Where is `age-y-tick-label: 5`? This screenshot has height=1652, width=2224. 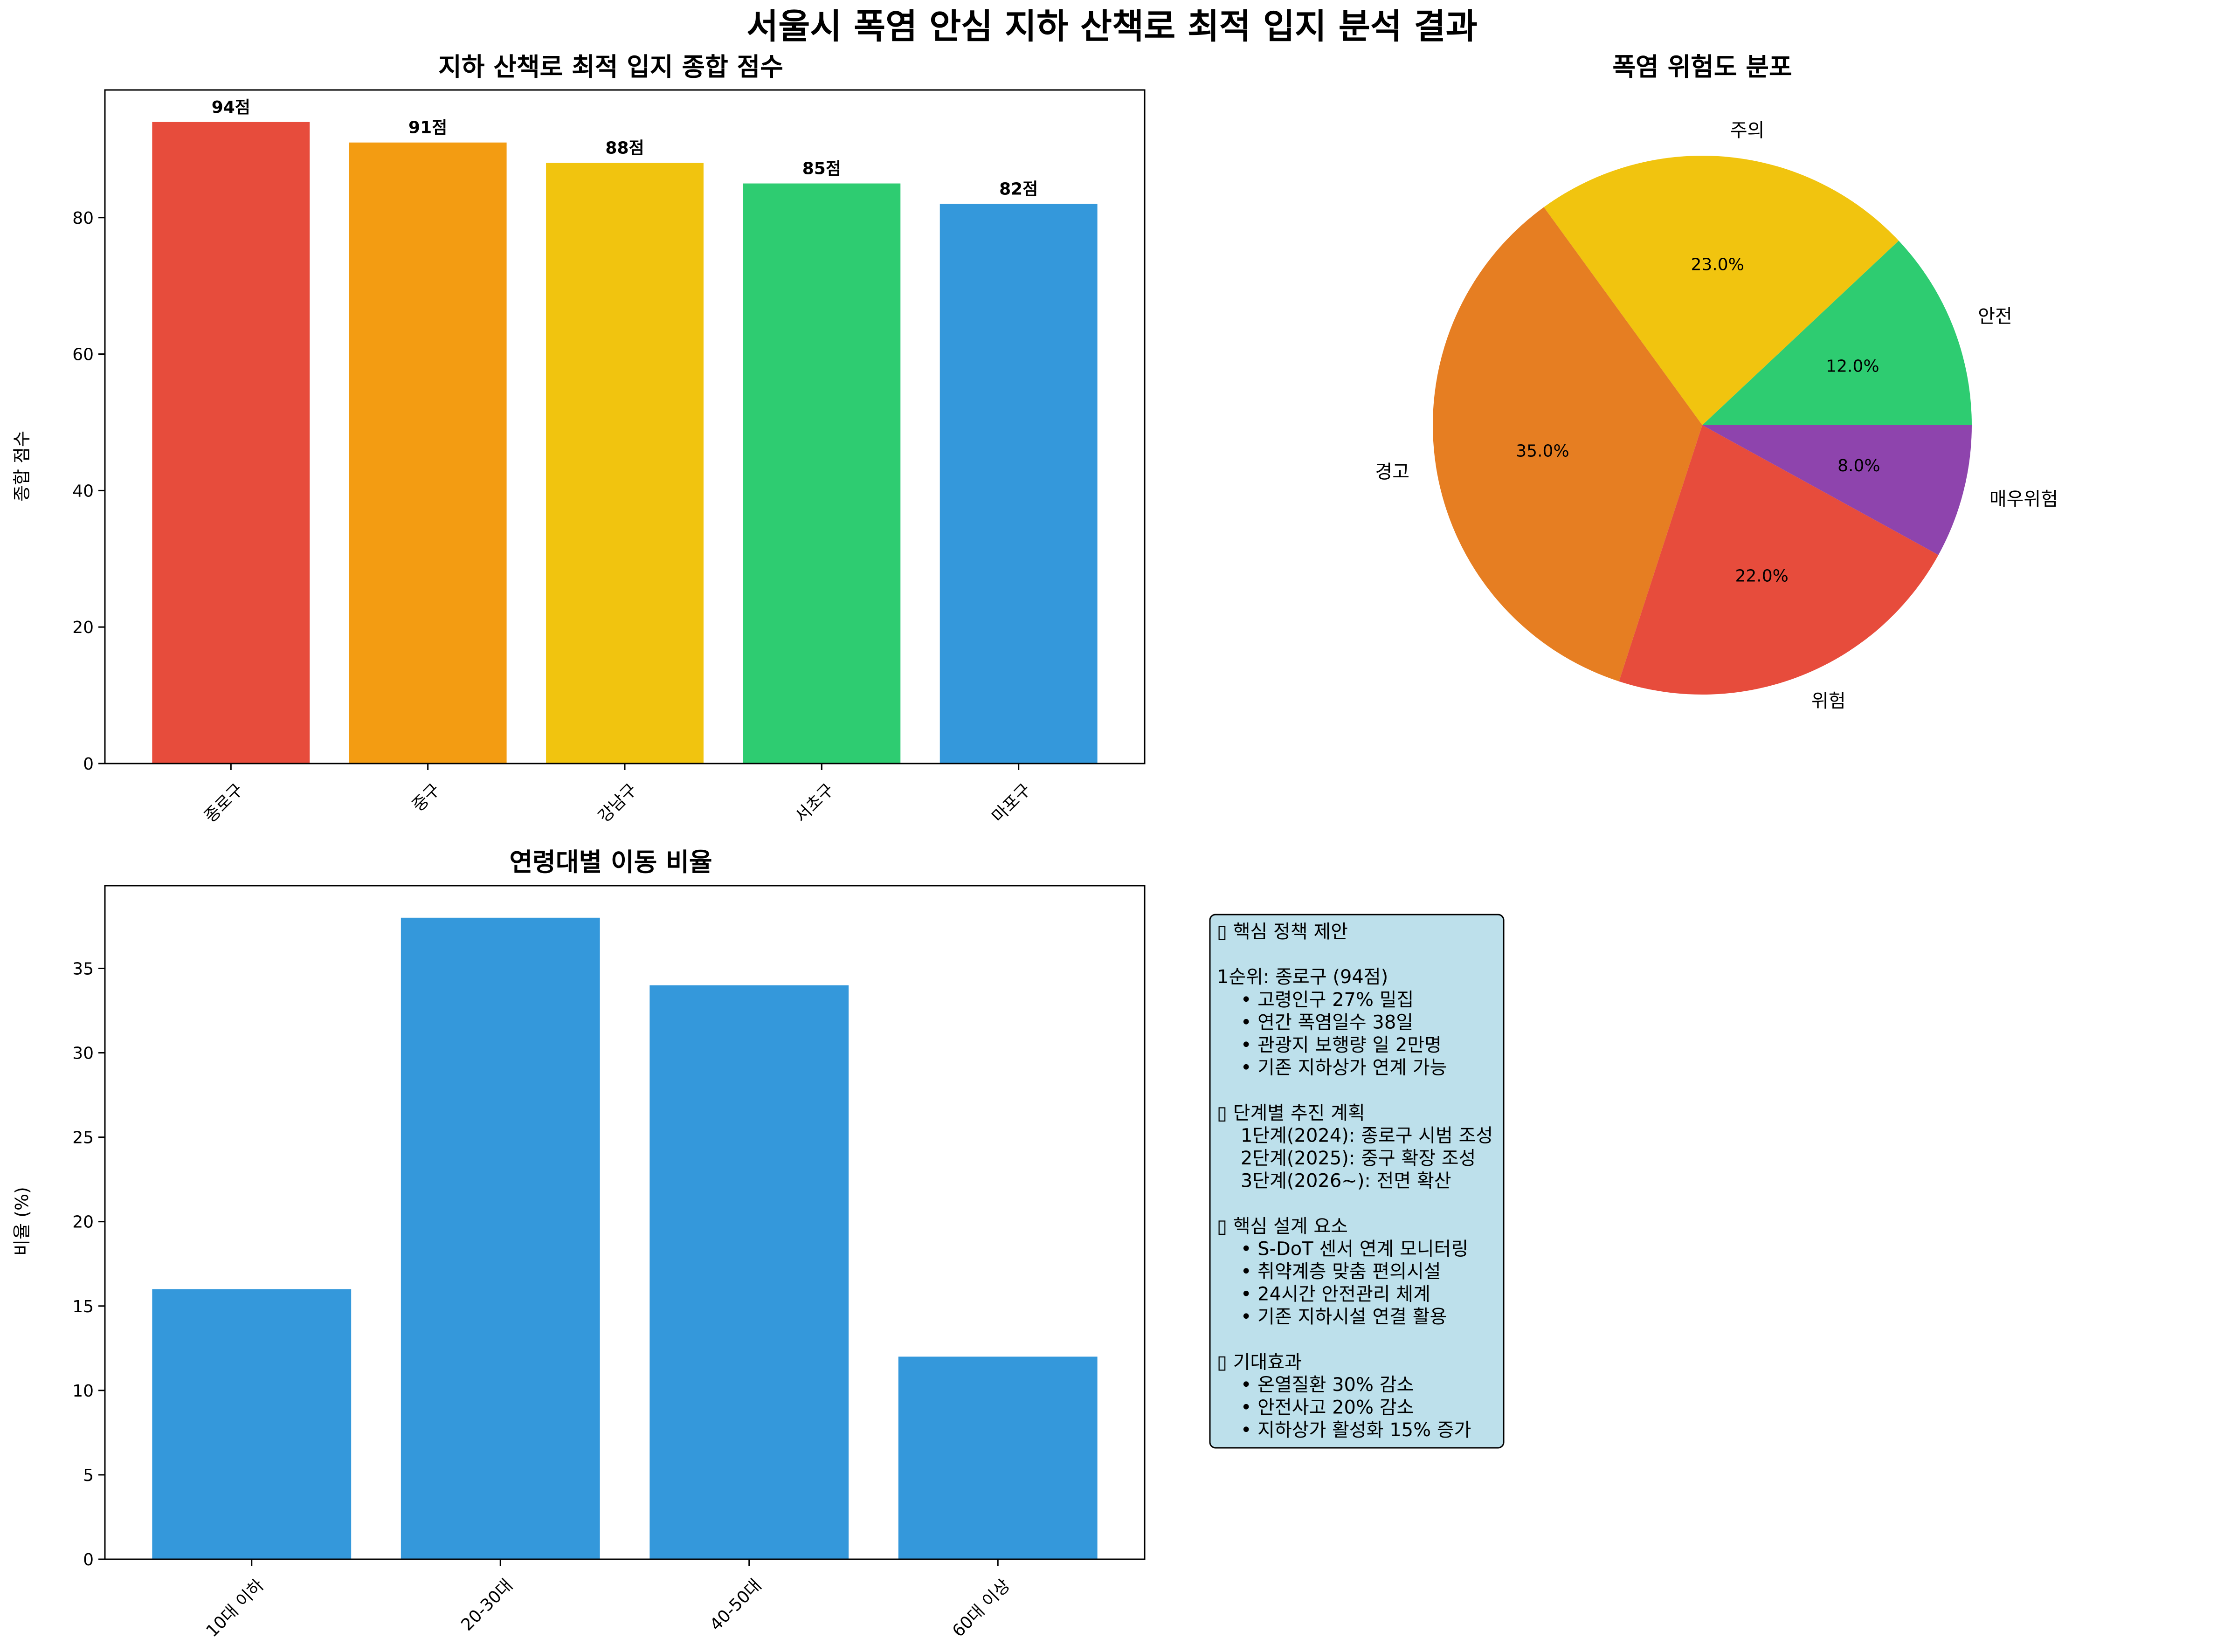
age-y-tick-label: 5 is located at coordinates (88, 1475).